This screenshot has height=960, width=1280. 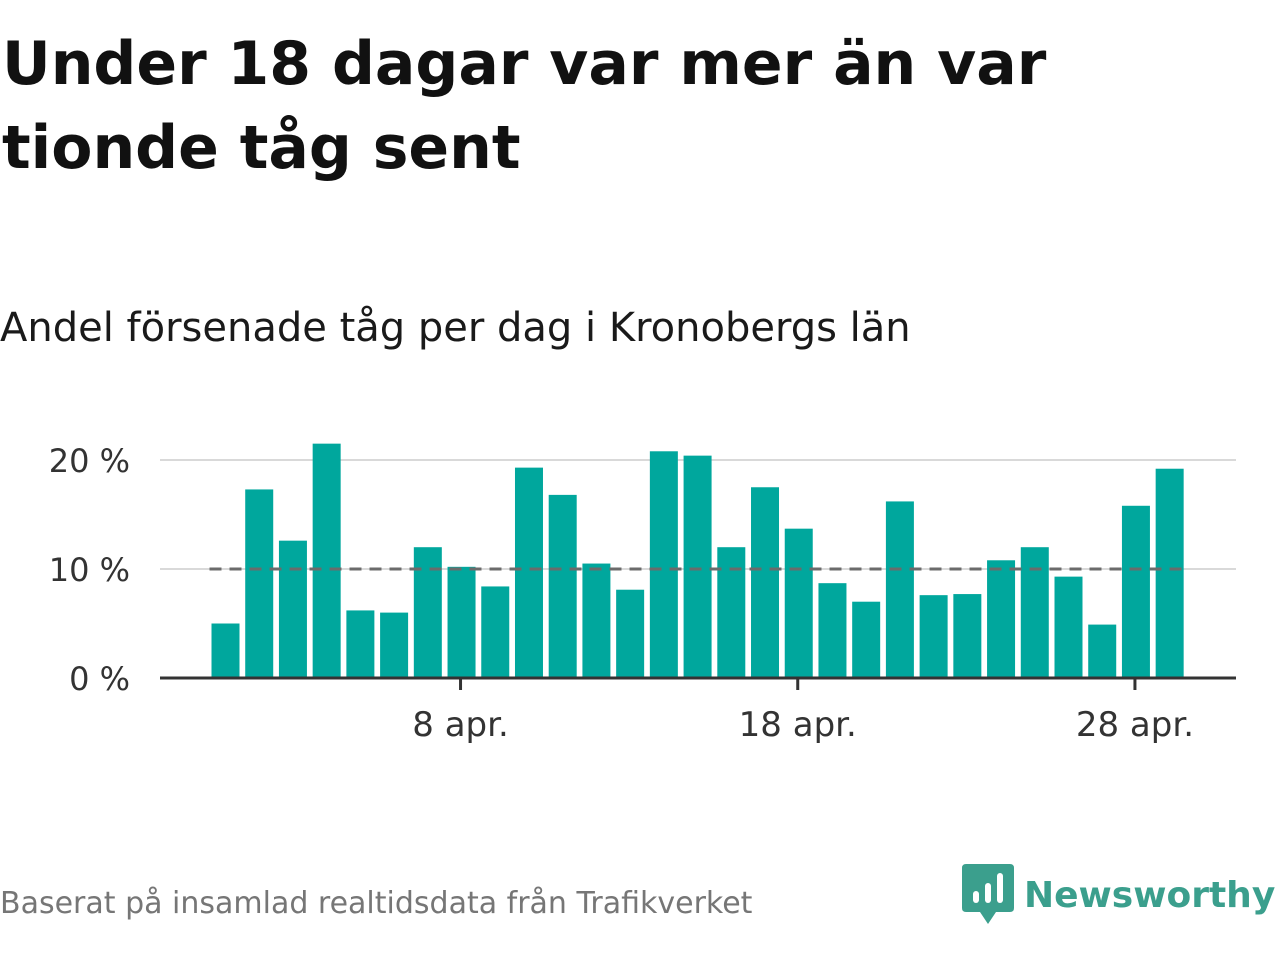 What do you see at coordinates (89, 461) in the screenshot?
I see `y-tick-label: 20 %` at bounding box center [89, 461].